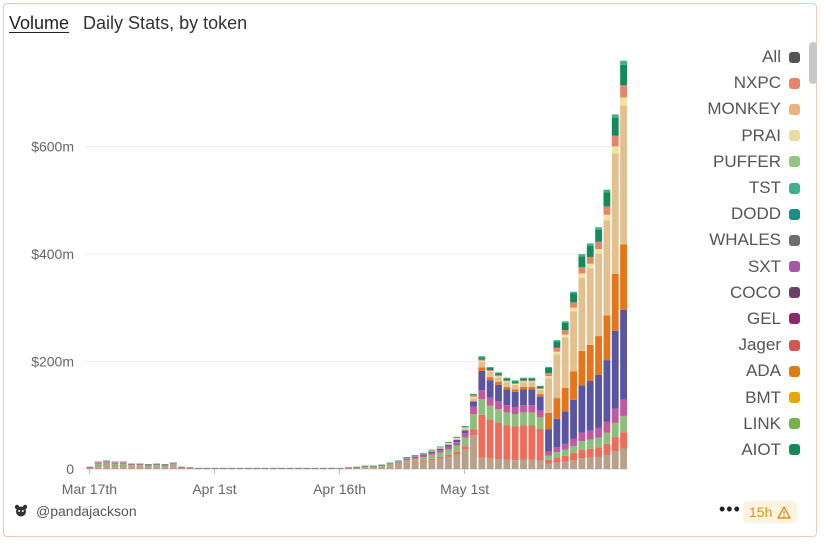  Describe the element at coordinates (745, 57) in the screenshot. I see `legend-item-all: All` at that location.